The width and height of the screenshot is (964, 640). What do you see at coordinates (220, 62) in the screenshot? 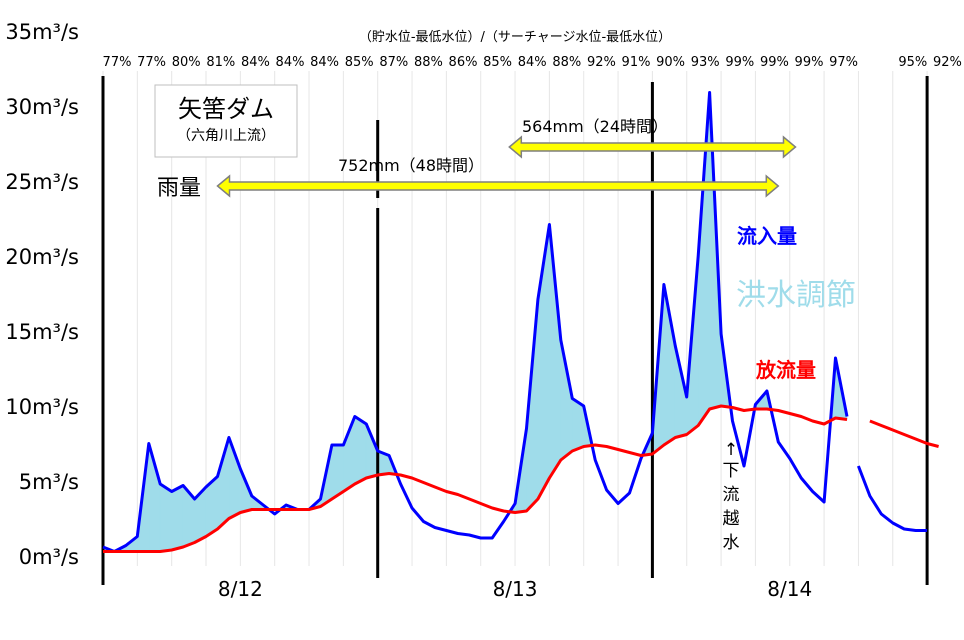
I see `storage-ratio-label: 81%` at bounding box center [220, 62].